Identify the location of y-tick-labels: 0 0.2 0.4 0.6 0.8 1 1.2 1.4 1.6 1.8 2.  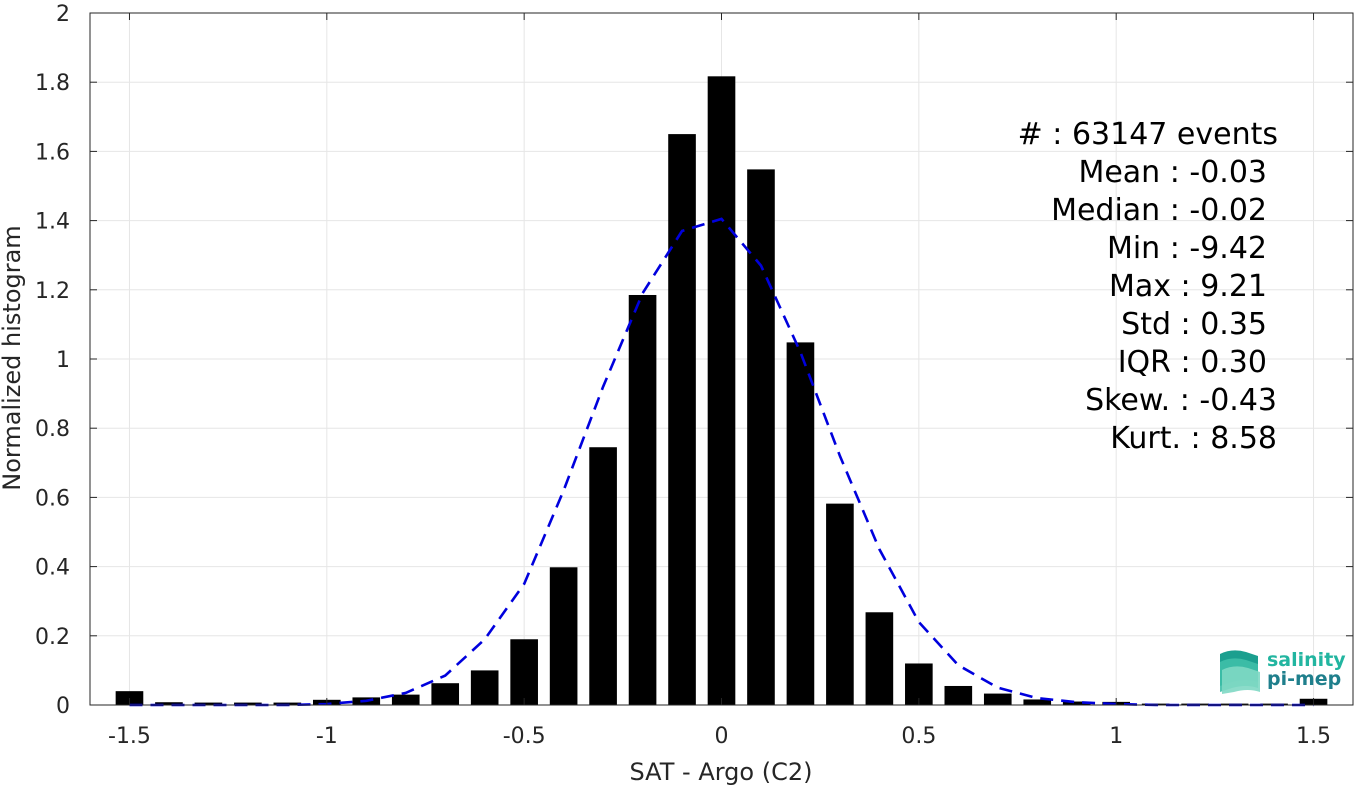
(52, 360).